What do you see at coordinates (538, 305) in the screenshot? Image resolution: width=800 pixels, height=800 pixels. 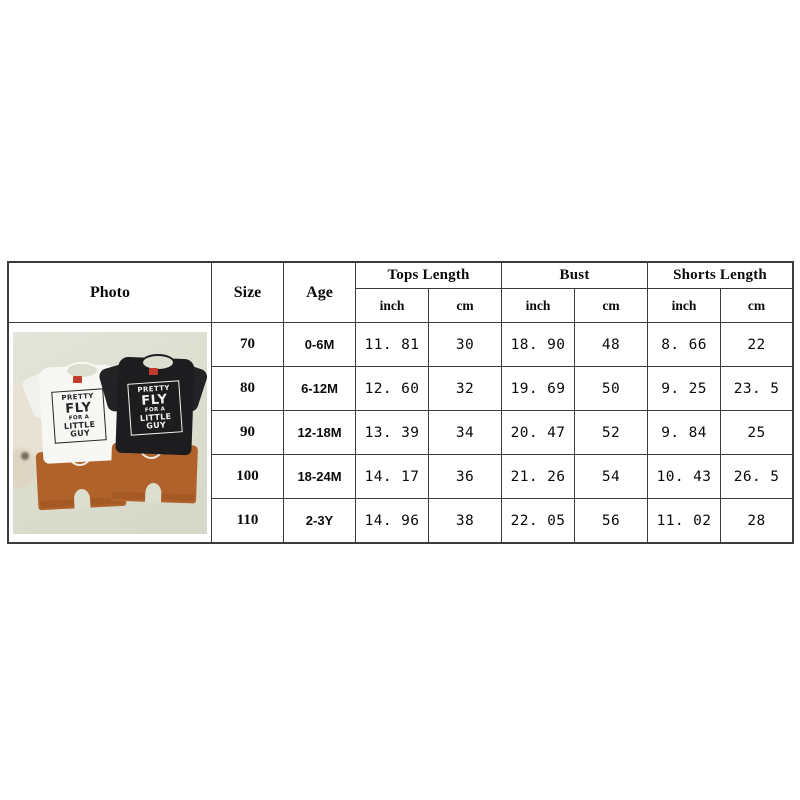 I see `header-bust-inch: inch` at bounding box center [538, 305].